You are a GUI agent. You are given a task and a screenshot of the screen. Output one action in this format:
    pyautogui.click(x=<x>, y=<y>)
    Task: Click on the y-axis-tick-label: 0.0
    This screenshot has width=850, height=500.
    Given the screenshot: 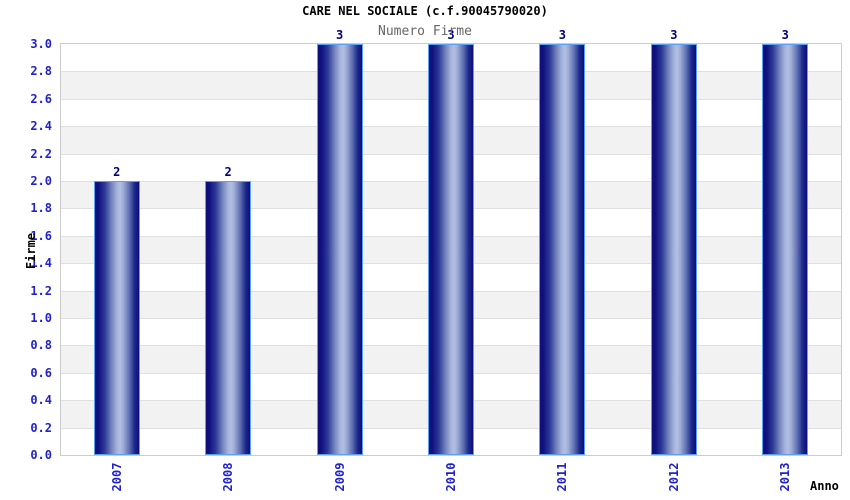 What is the action you would take?
    pyautogui.click(x=41, y=455)
    